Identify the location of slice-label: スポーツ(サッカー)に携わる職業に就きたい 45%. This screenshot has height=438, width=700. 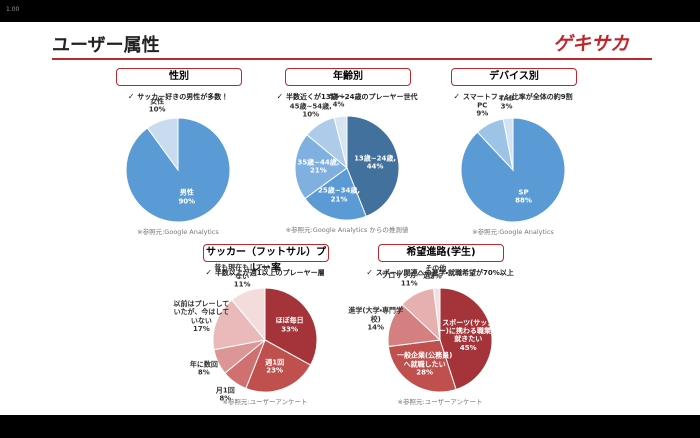
(468, 336).